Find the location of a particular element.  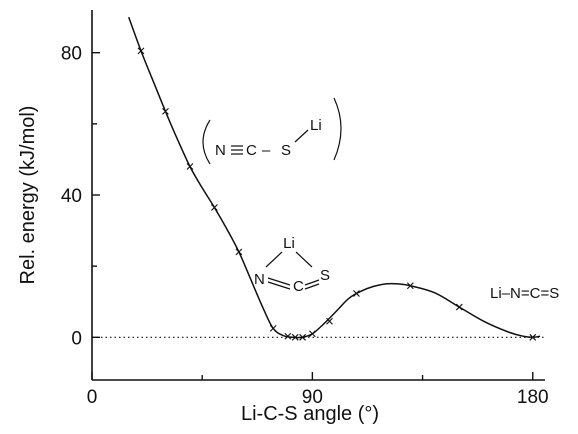

bracketed-atom-n: N is located at coordinates (220, 150).